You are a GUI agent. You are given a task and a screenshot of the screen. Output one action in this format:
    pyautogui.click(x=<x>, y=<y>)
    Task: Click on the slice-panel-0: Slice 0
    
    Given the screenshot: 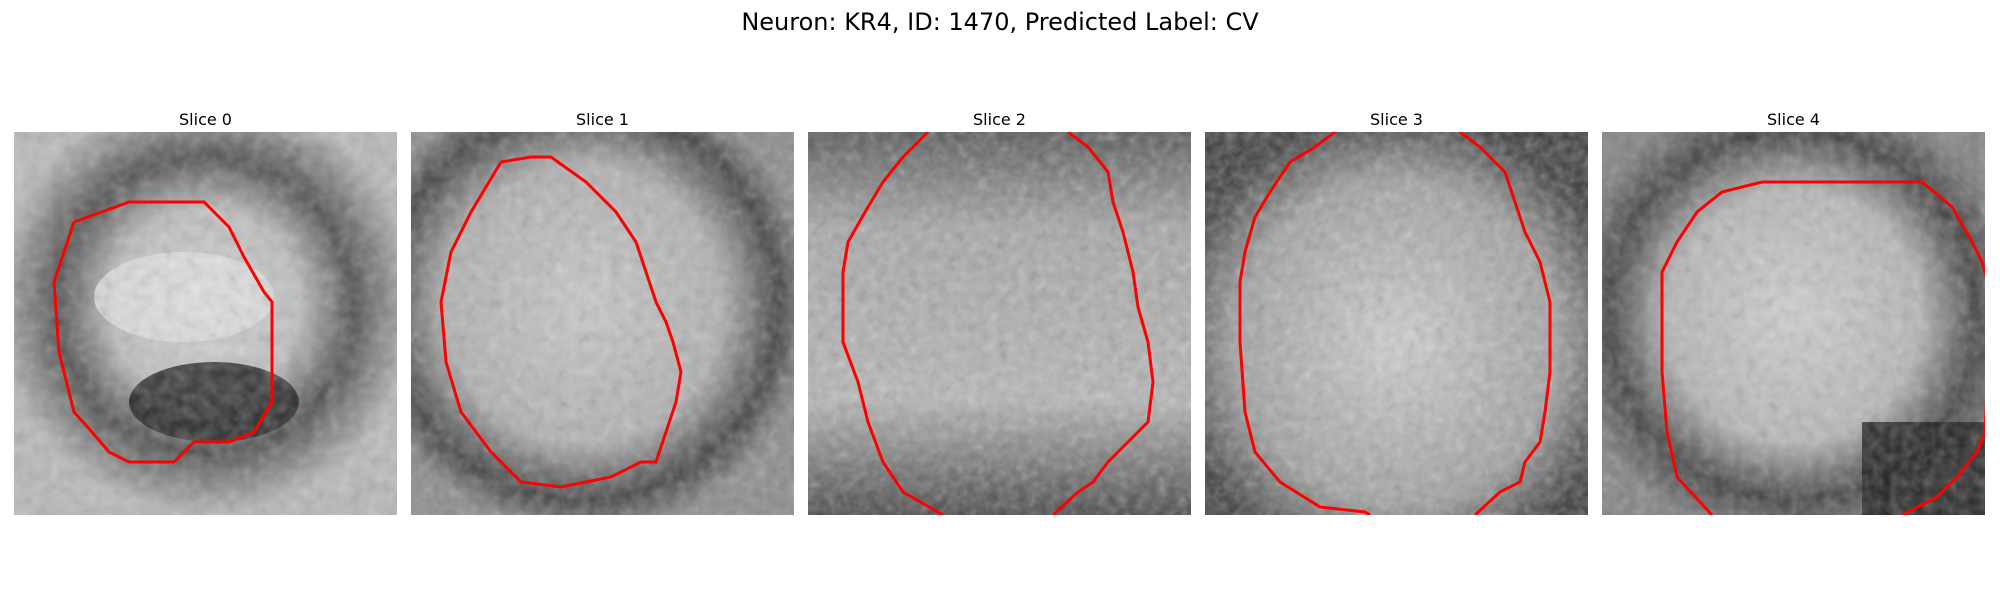 What is the action you would take?
    pyautogui.click(x=205, y=311)
    